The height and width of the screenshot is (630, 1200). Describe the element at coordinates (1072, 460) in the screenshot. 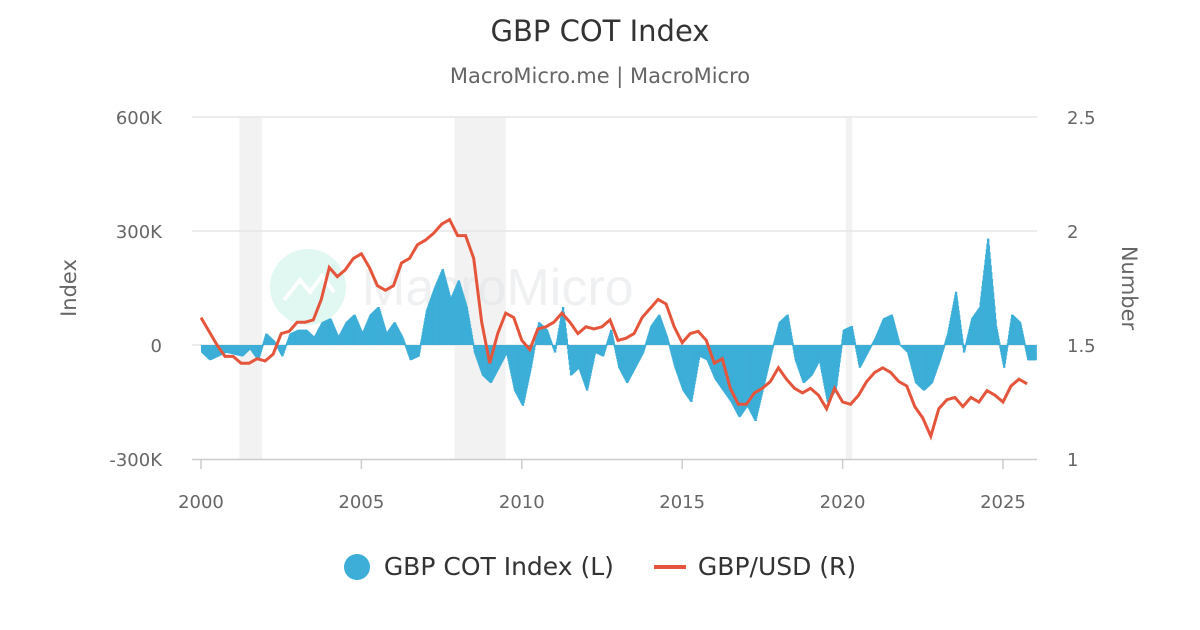

I see `y-right-tick: 1` at that location.